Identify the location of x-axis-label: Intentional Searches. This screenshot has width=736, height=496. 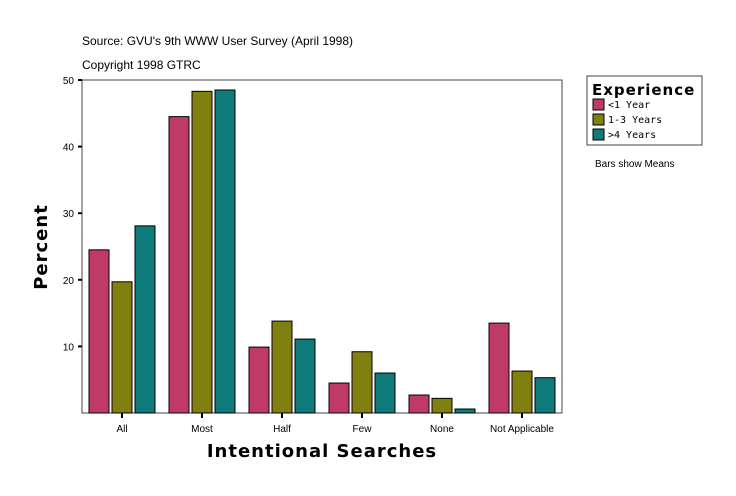
(322, 451).